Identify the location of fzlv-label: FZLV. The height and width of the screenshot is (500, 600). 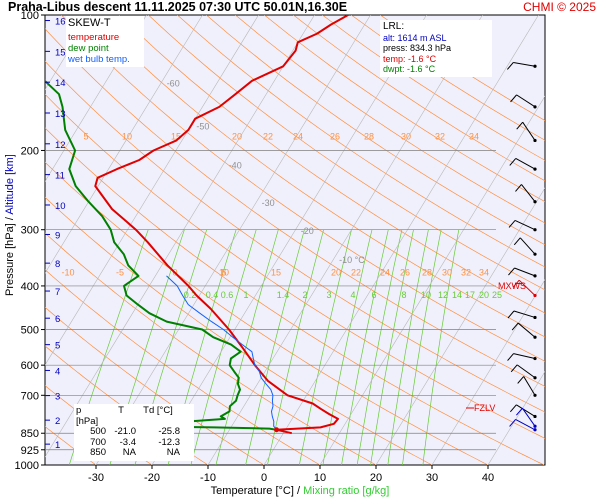
(485, 408).